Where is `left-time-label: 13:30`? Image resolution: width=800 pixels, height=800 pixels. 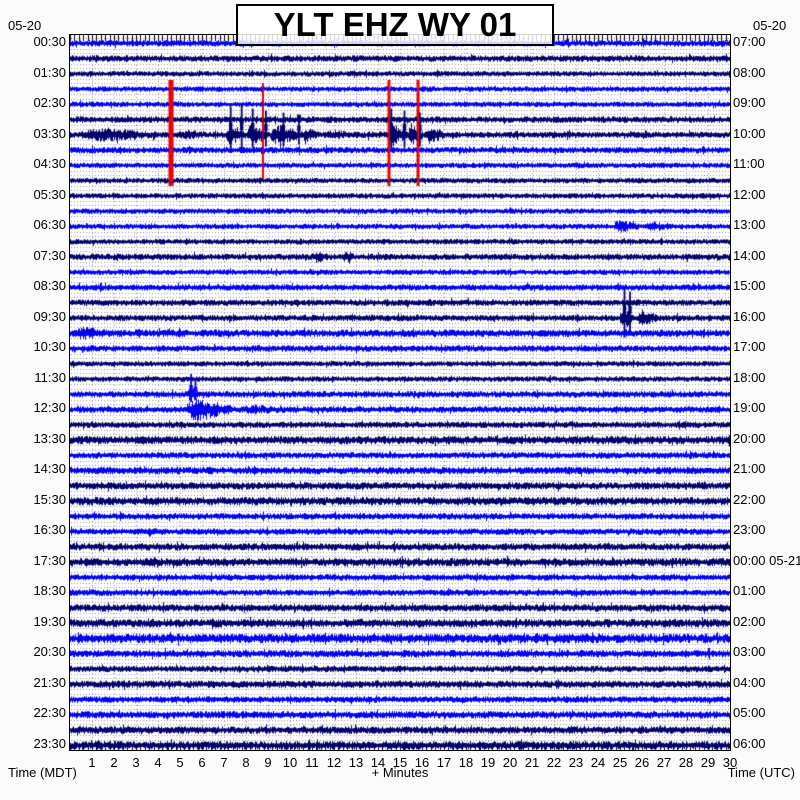 left-time-label: 13:30 is located at coordinates (49, 438).